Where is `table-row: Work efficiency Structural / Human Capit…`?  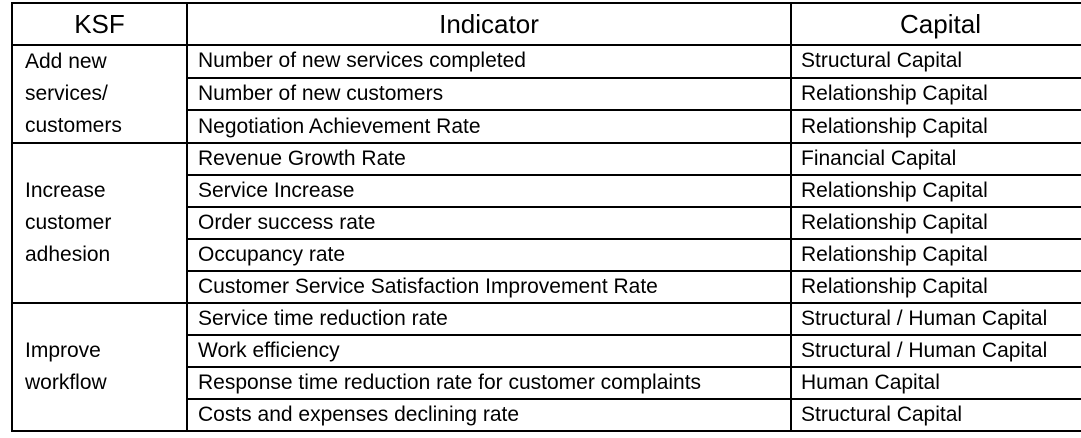
table-row: Work efficiency Structural / Human Capit… is located at coordinates (546, 351).